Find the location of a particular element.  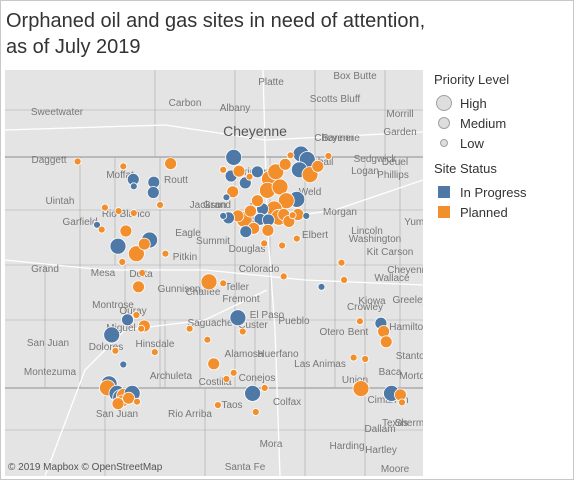

place-label: Garfield is located at coordinates (79, 222).